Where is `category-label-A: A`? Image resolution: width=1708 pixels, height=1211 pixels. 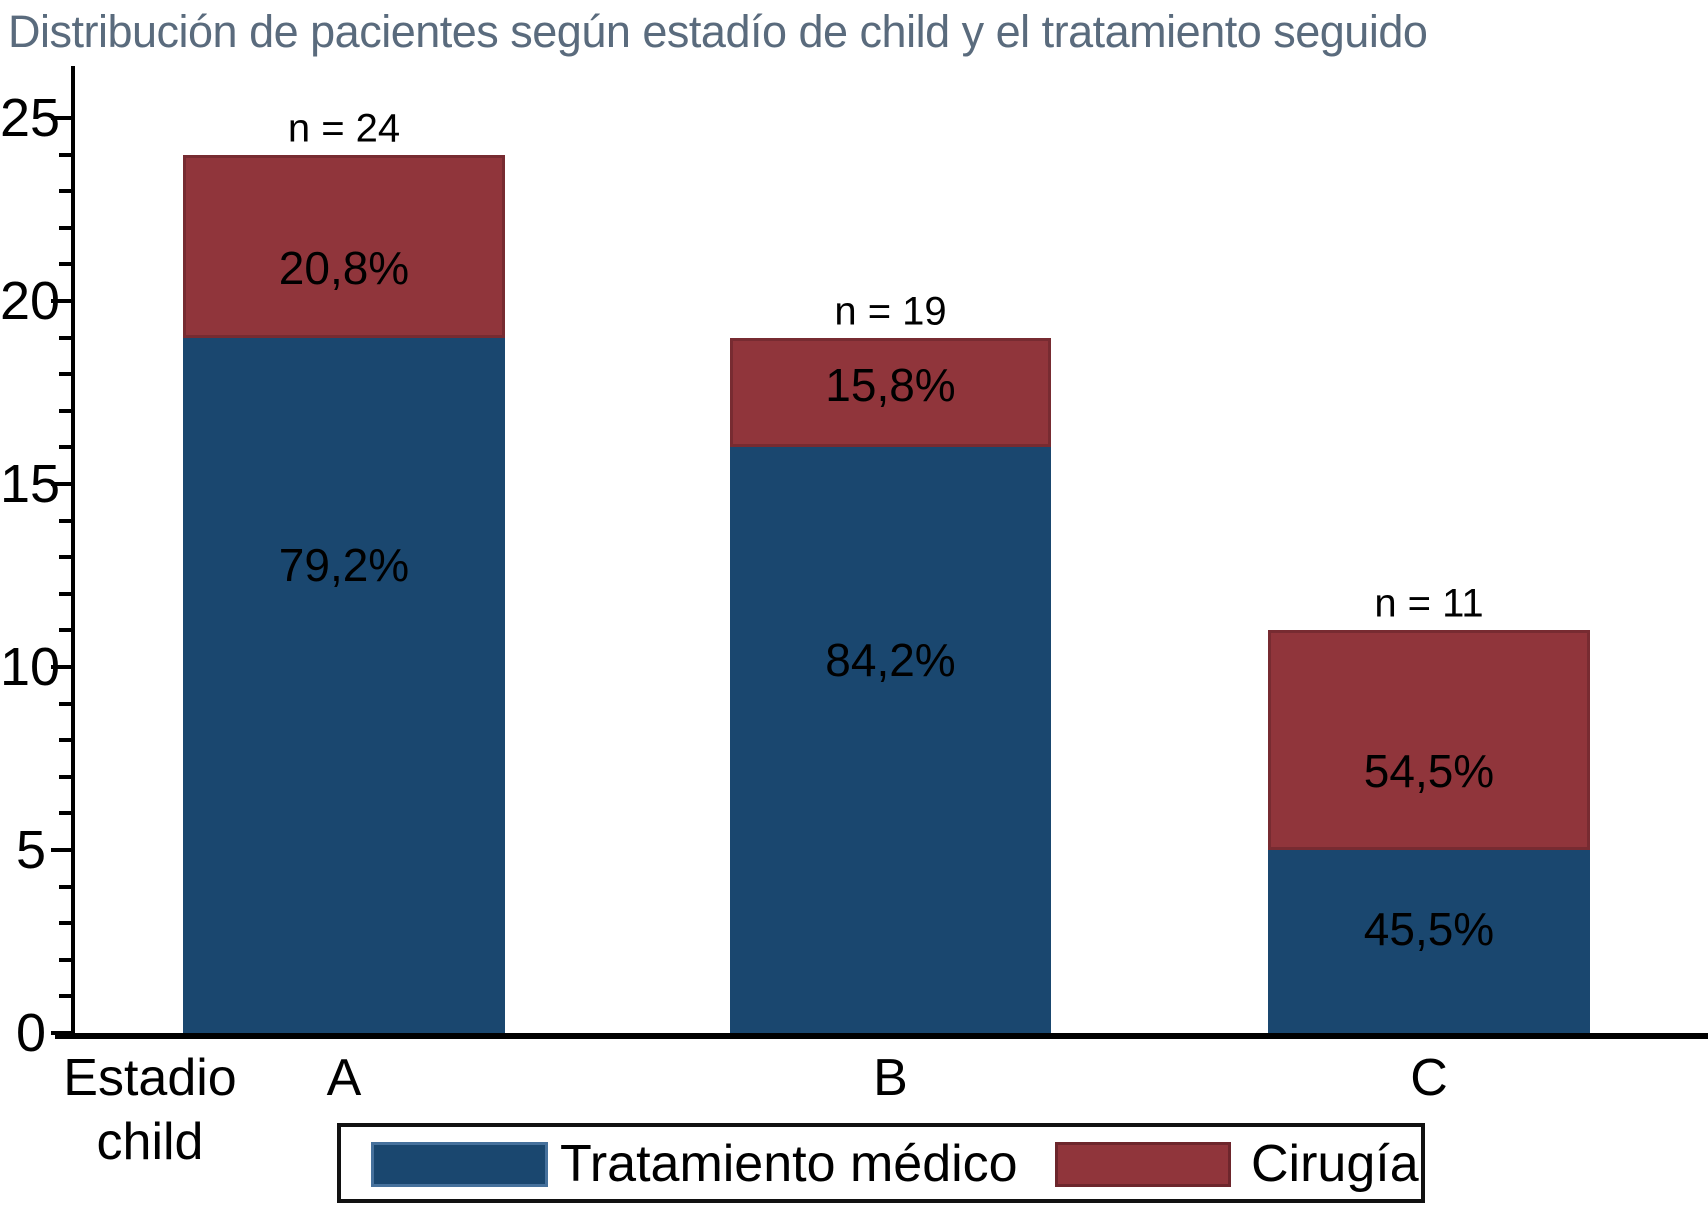
category-label-A: A is located at coordinates (344, 1078).